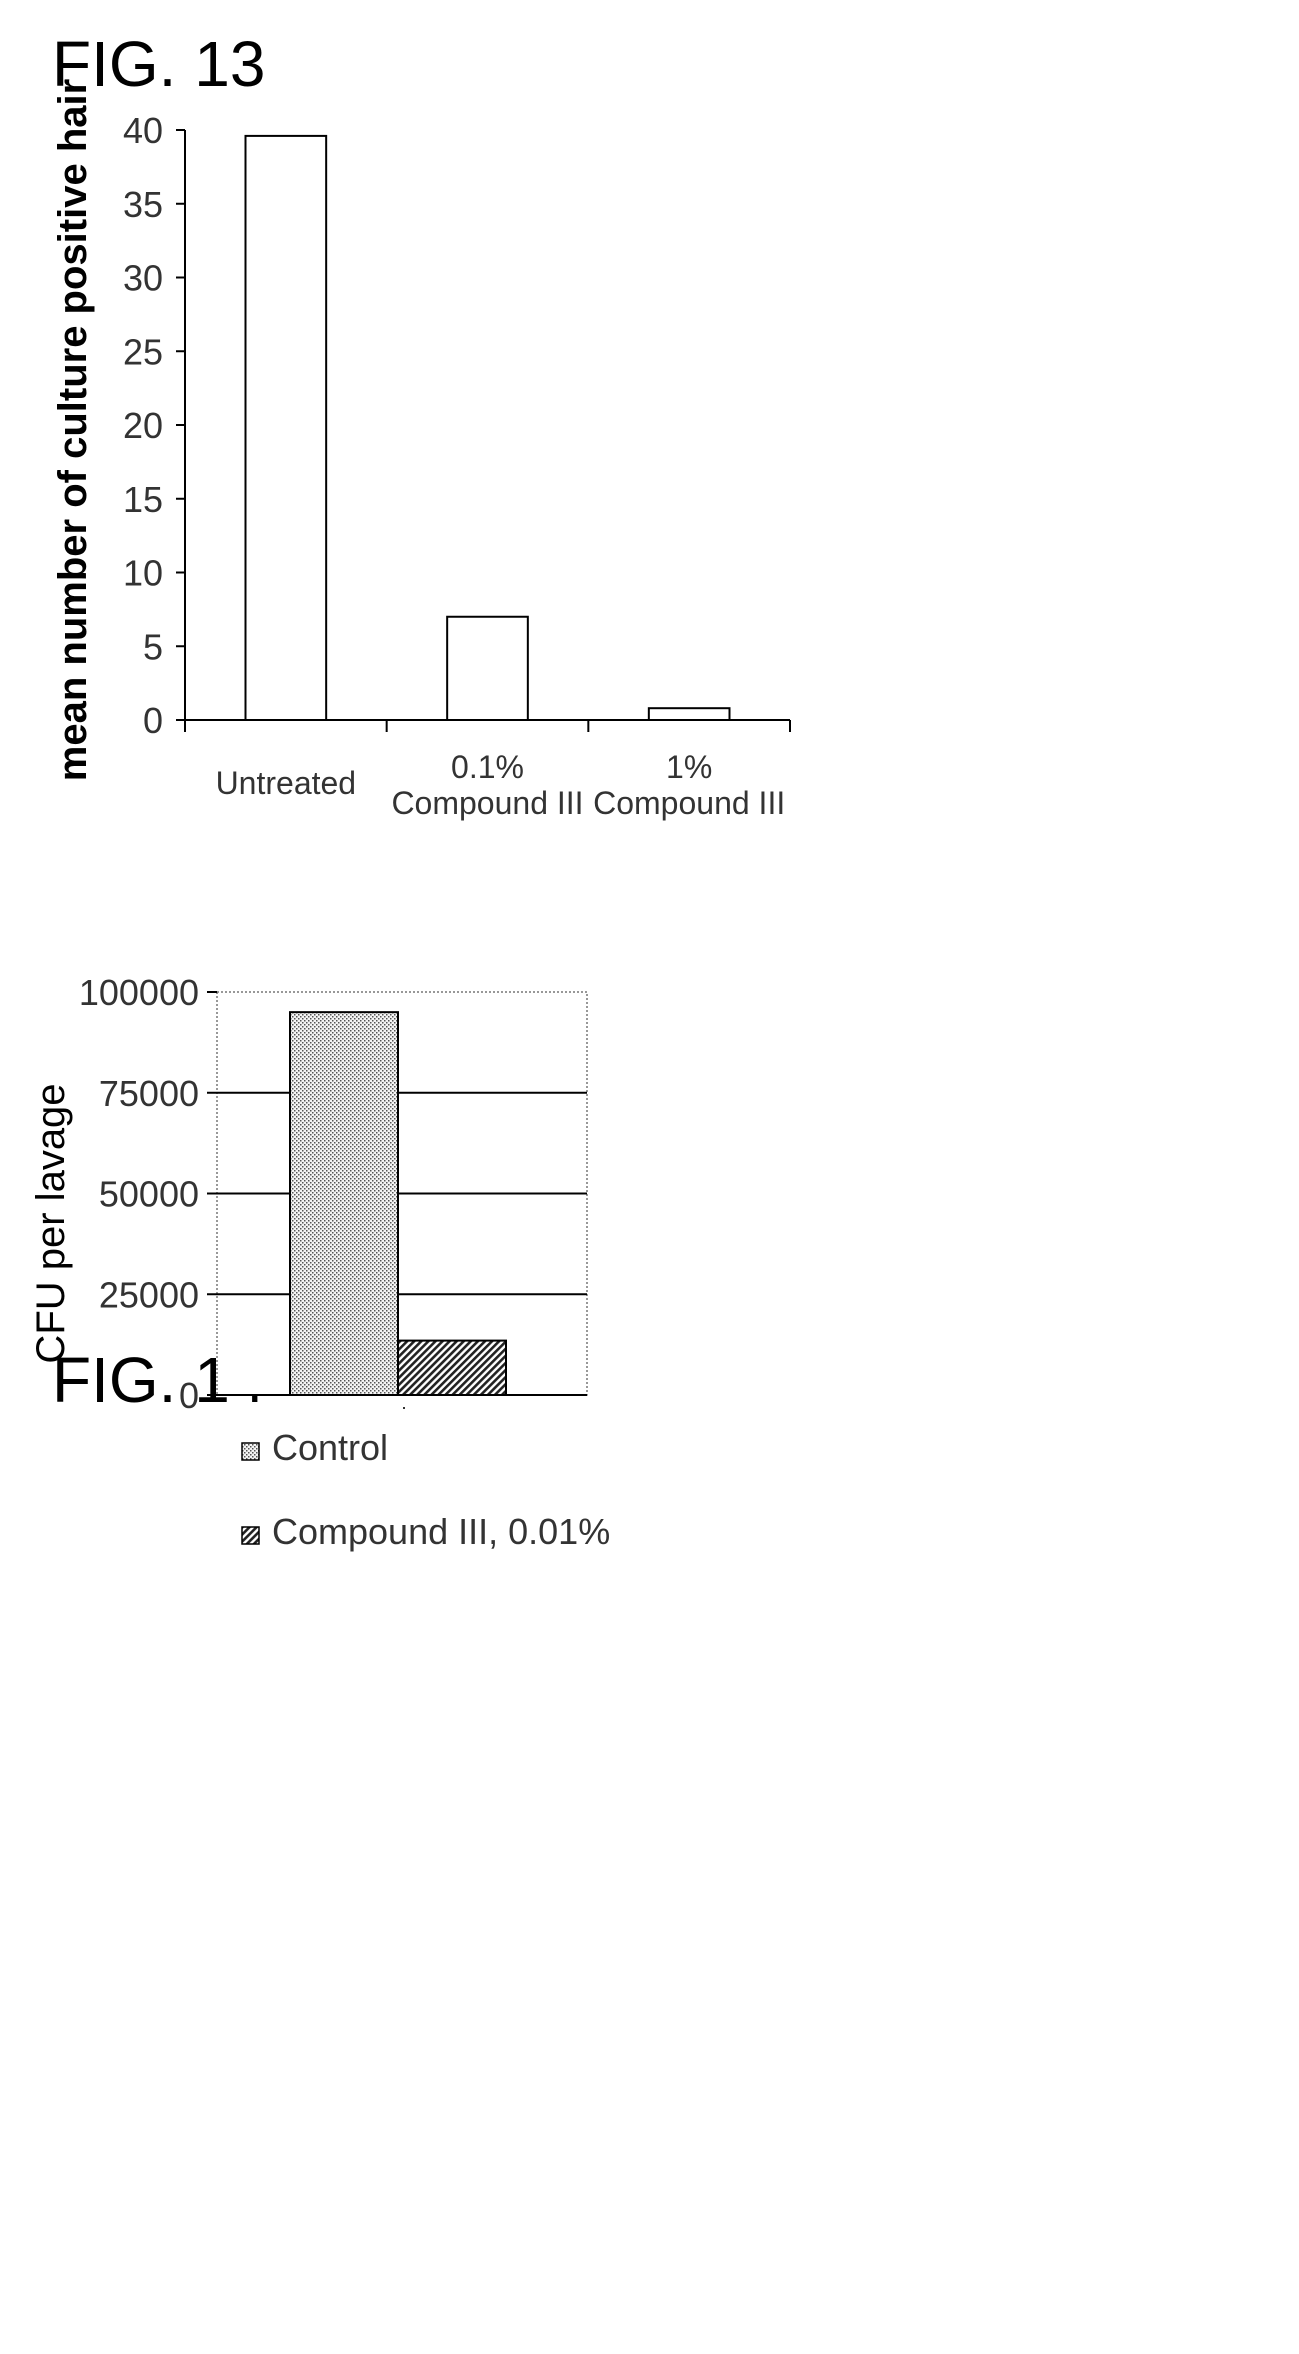 The image size is (1299, 2354). Describe the element at coordinates (330, 1447) in the screenshot. I see `fig14-legend-label: Control` at that location.